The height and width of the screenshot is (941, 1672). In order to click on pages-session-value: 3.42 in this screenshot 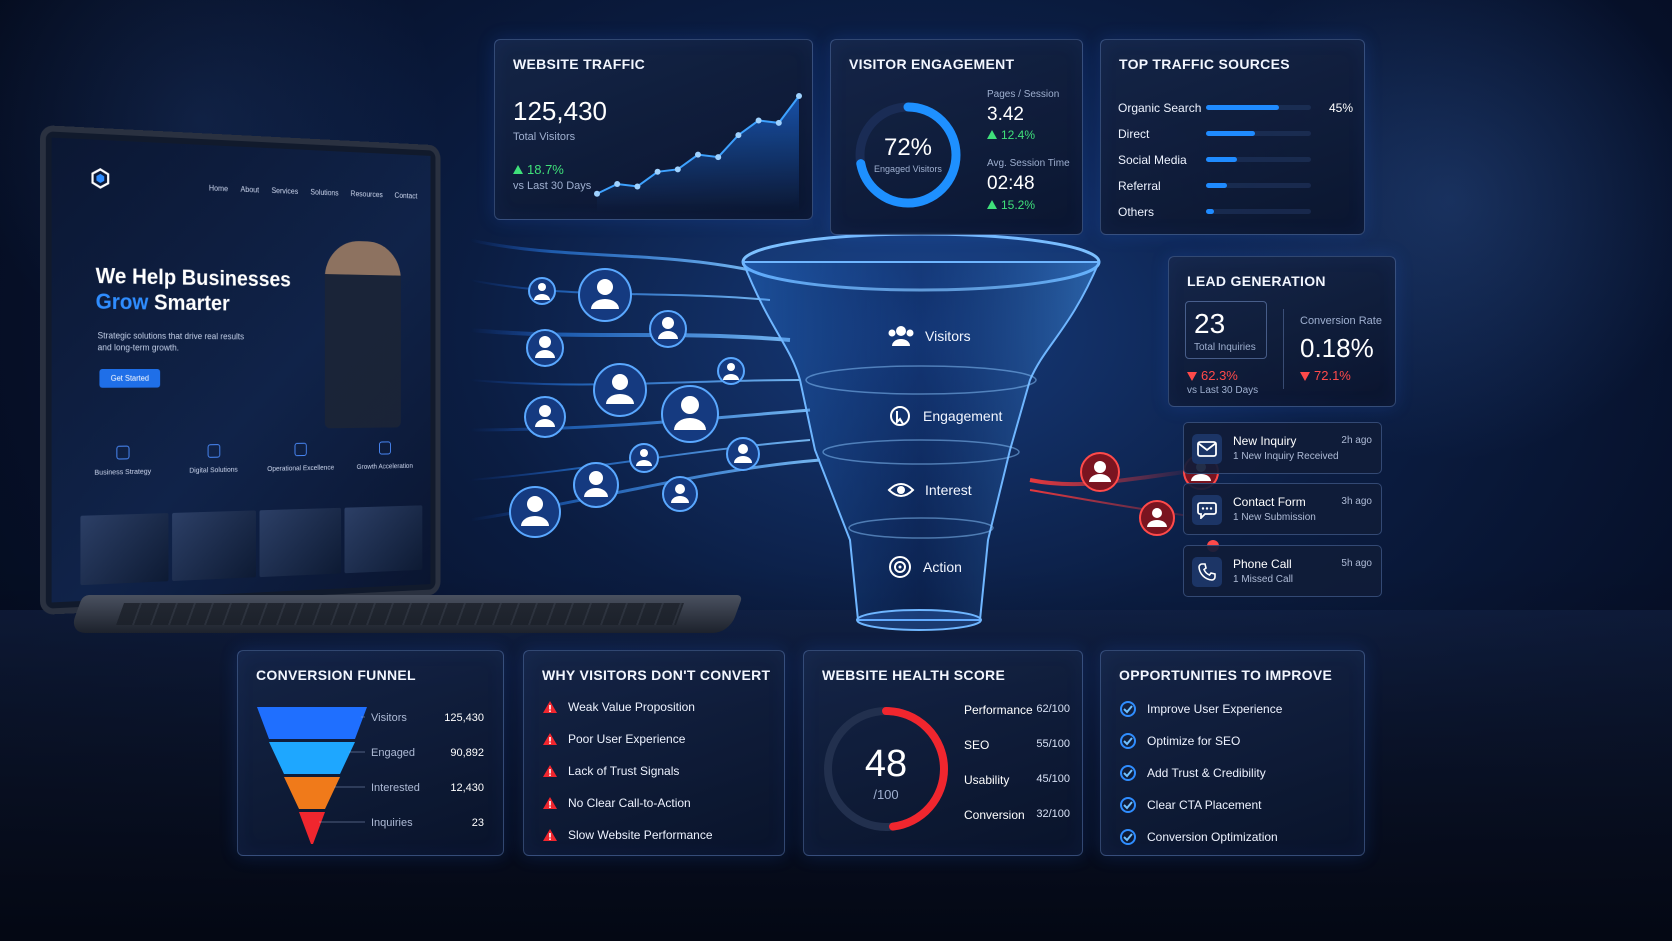, I will do `click(1005, 114)`.